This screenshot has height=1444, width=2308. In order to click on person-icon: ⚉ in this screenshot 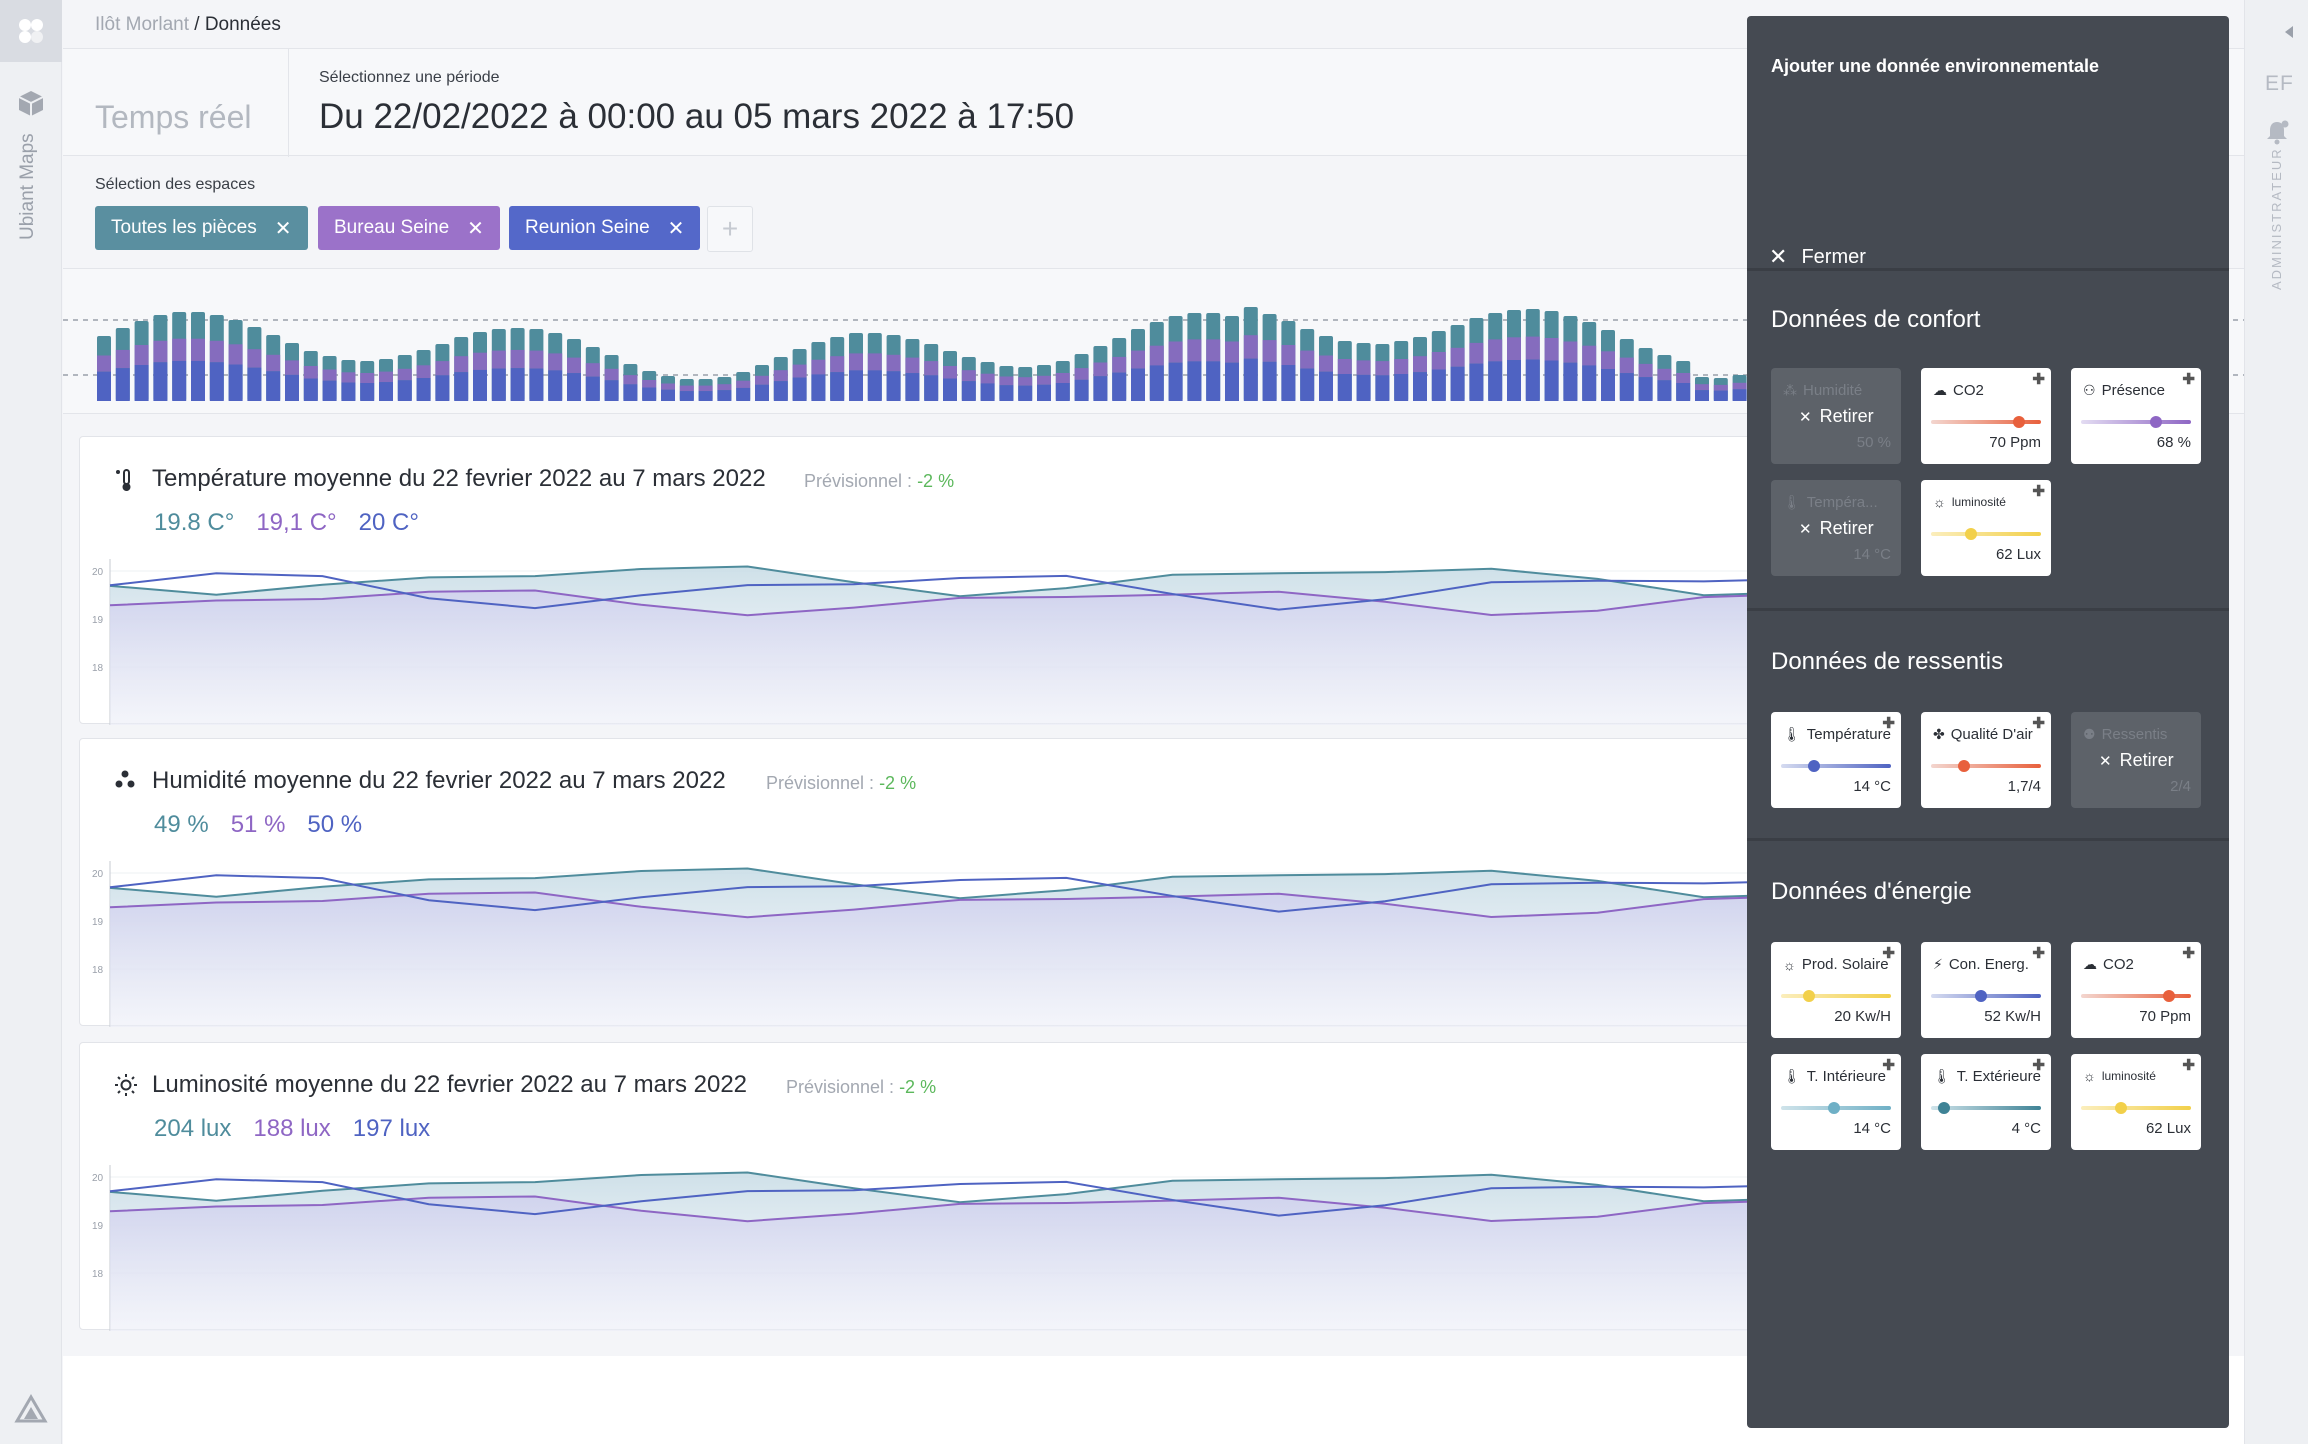, I will do `click(2089, 734)`.